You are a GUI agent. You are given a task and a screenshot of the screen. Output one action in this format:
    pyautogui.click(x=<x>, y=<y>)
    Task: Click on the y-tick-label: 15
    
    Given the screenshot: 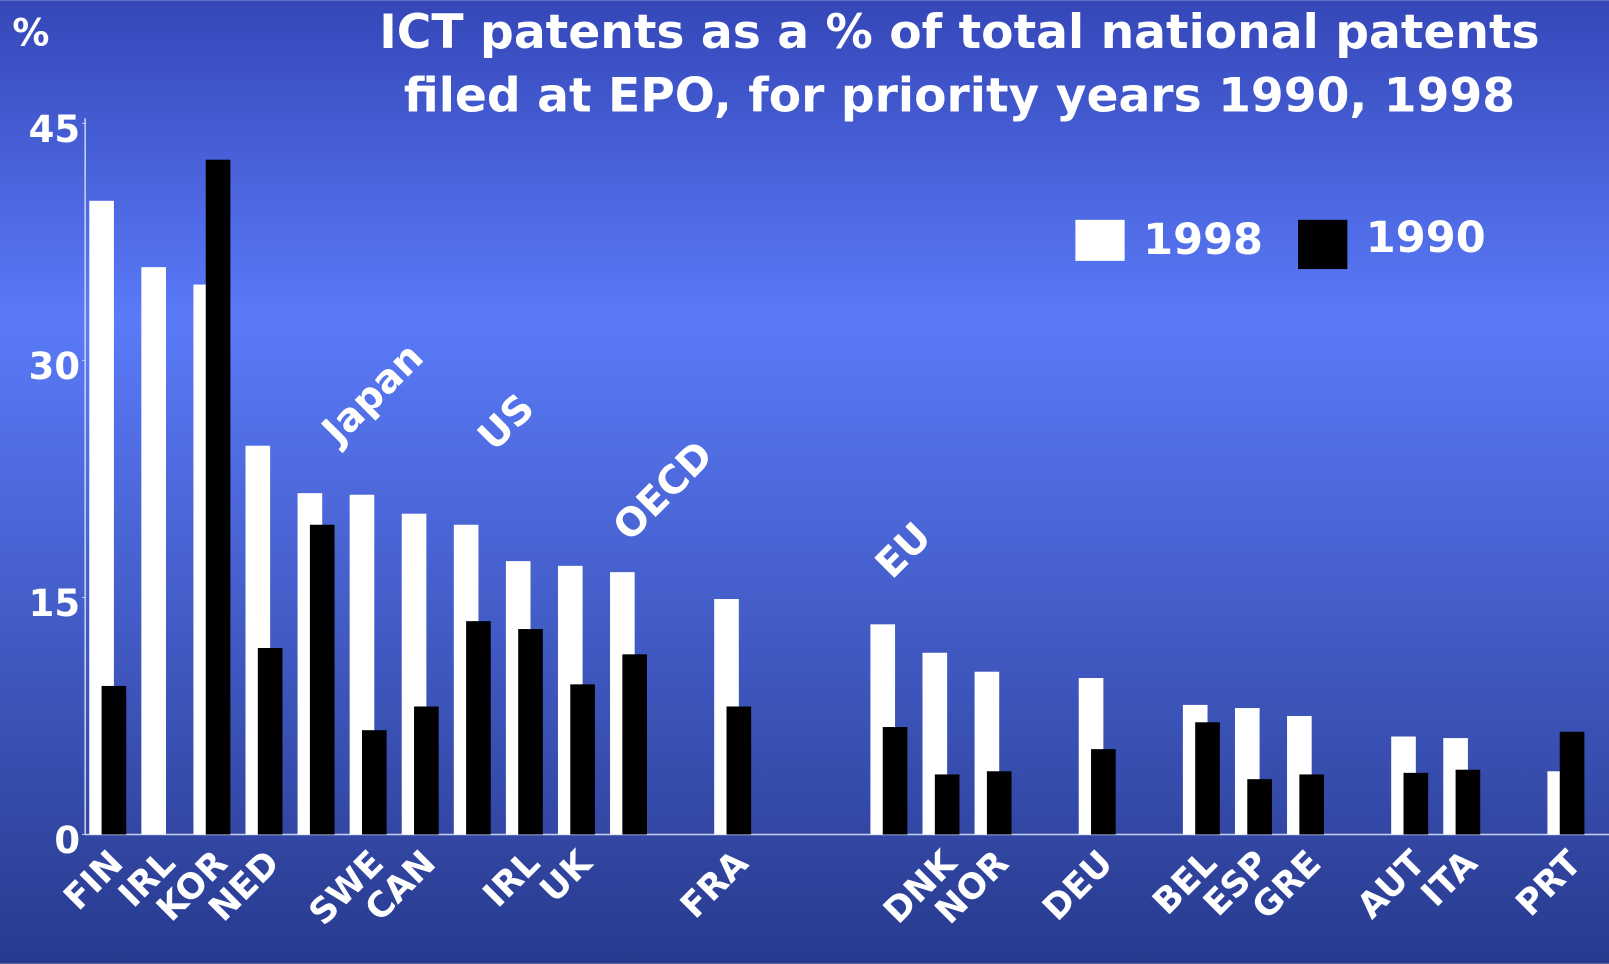 What is the action you would take?
    pyautogui.click(x=54, y=603)
    